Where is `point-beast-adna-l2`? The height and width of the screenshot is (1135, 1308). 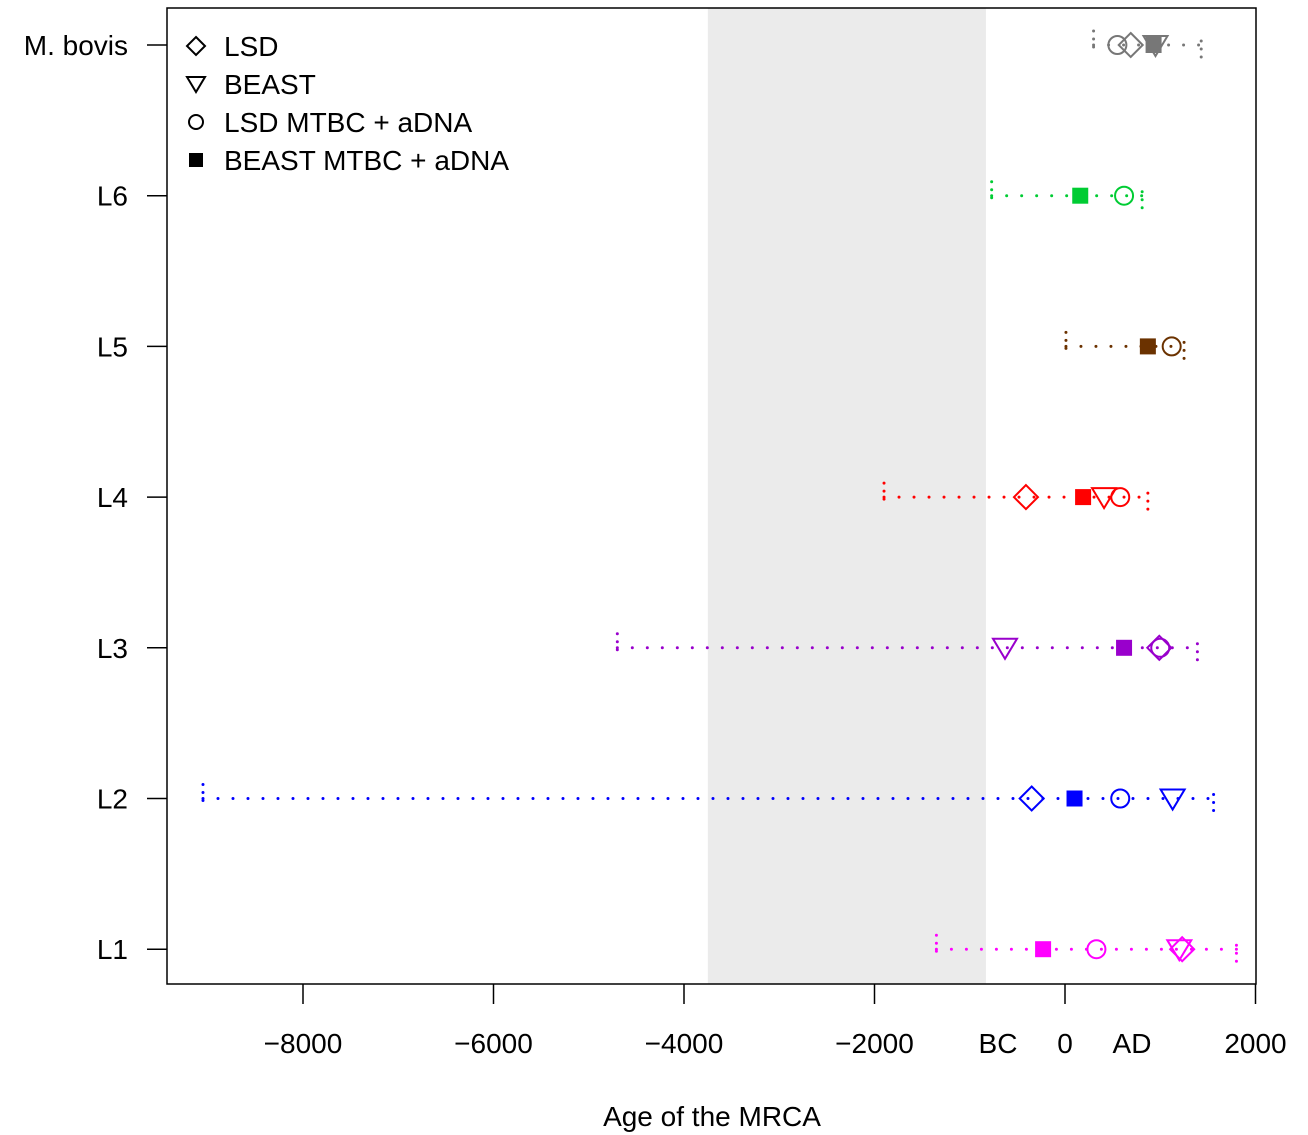 point-beast-adna-l2 is located at coordinates (1074, 798).